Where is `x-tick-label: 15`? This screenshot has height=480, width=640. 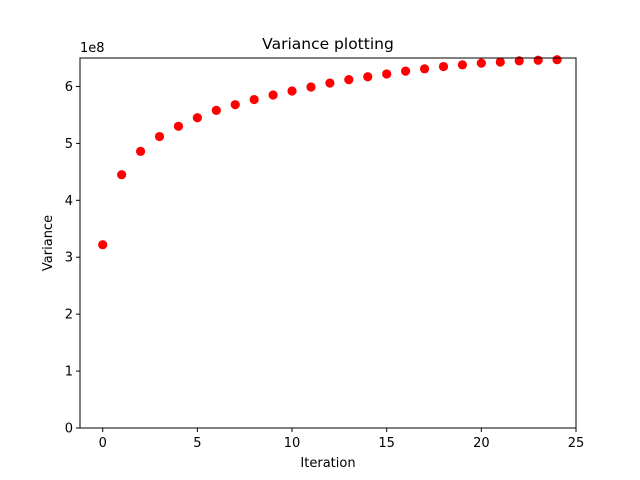 x-tick-label: 15 is located at coordinates (386, 443).